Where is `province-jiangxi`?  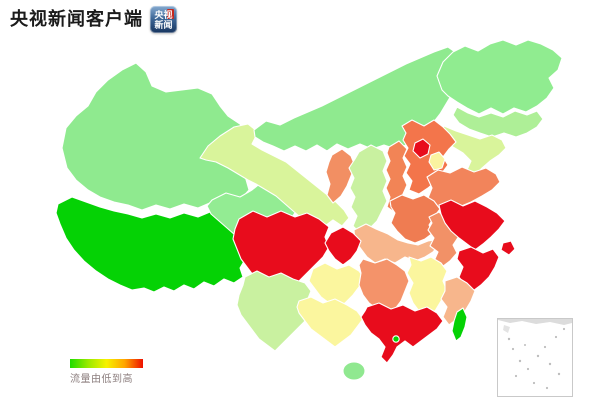
province-jiangxi is located at coordinates (427, 287).